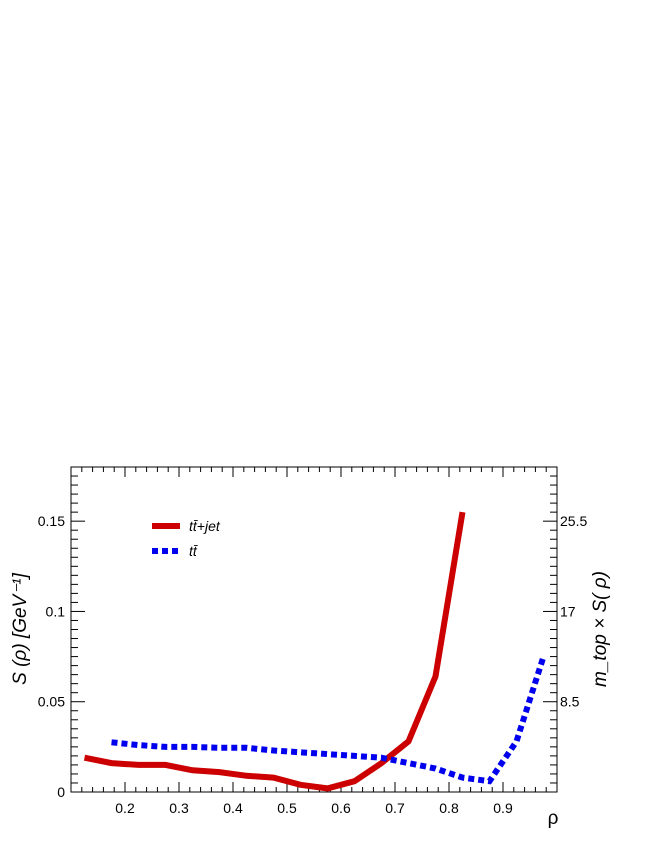 The height and width of the screenshot is (860, 664). What do you see at coordinates (61, 633) in the screenshot?
I see `y-axis-ticks: 0 0.05 0.1 0.15` at bounding box center [61, 633].